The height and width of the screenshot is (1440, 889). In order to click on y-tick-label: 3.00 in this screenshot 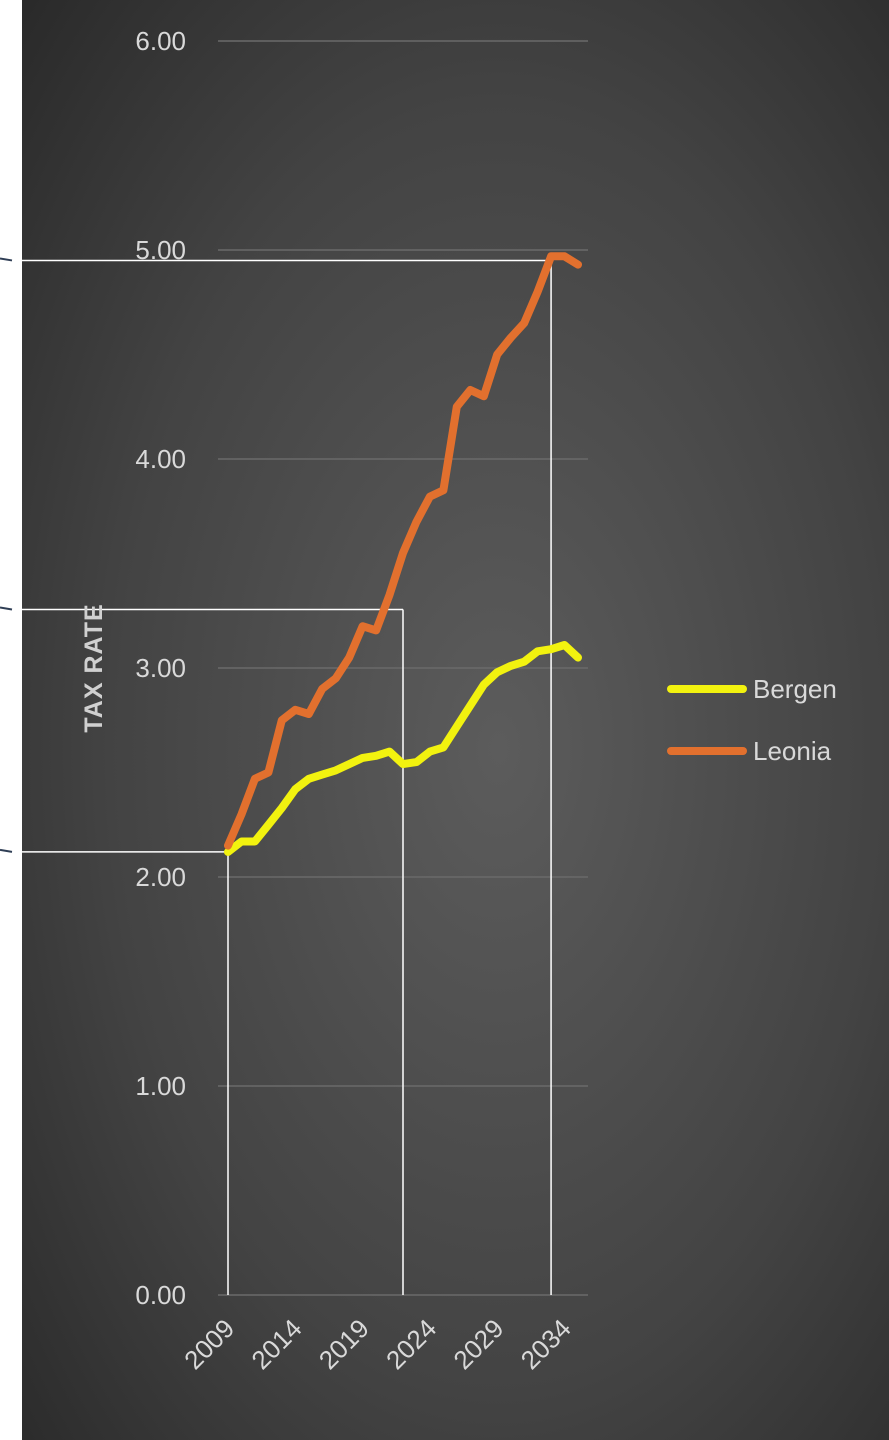, I will do `click(160, 668)`.